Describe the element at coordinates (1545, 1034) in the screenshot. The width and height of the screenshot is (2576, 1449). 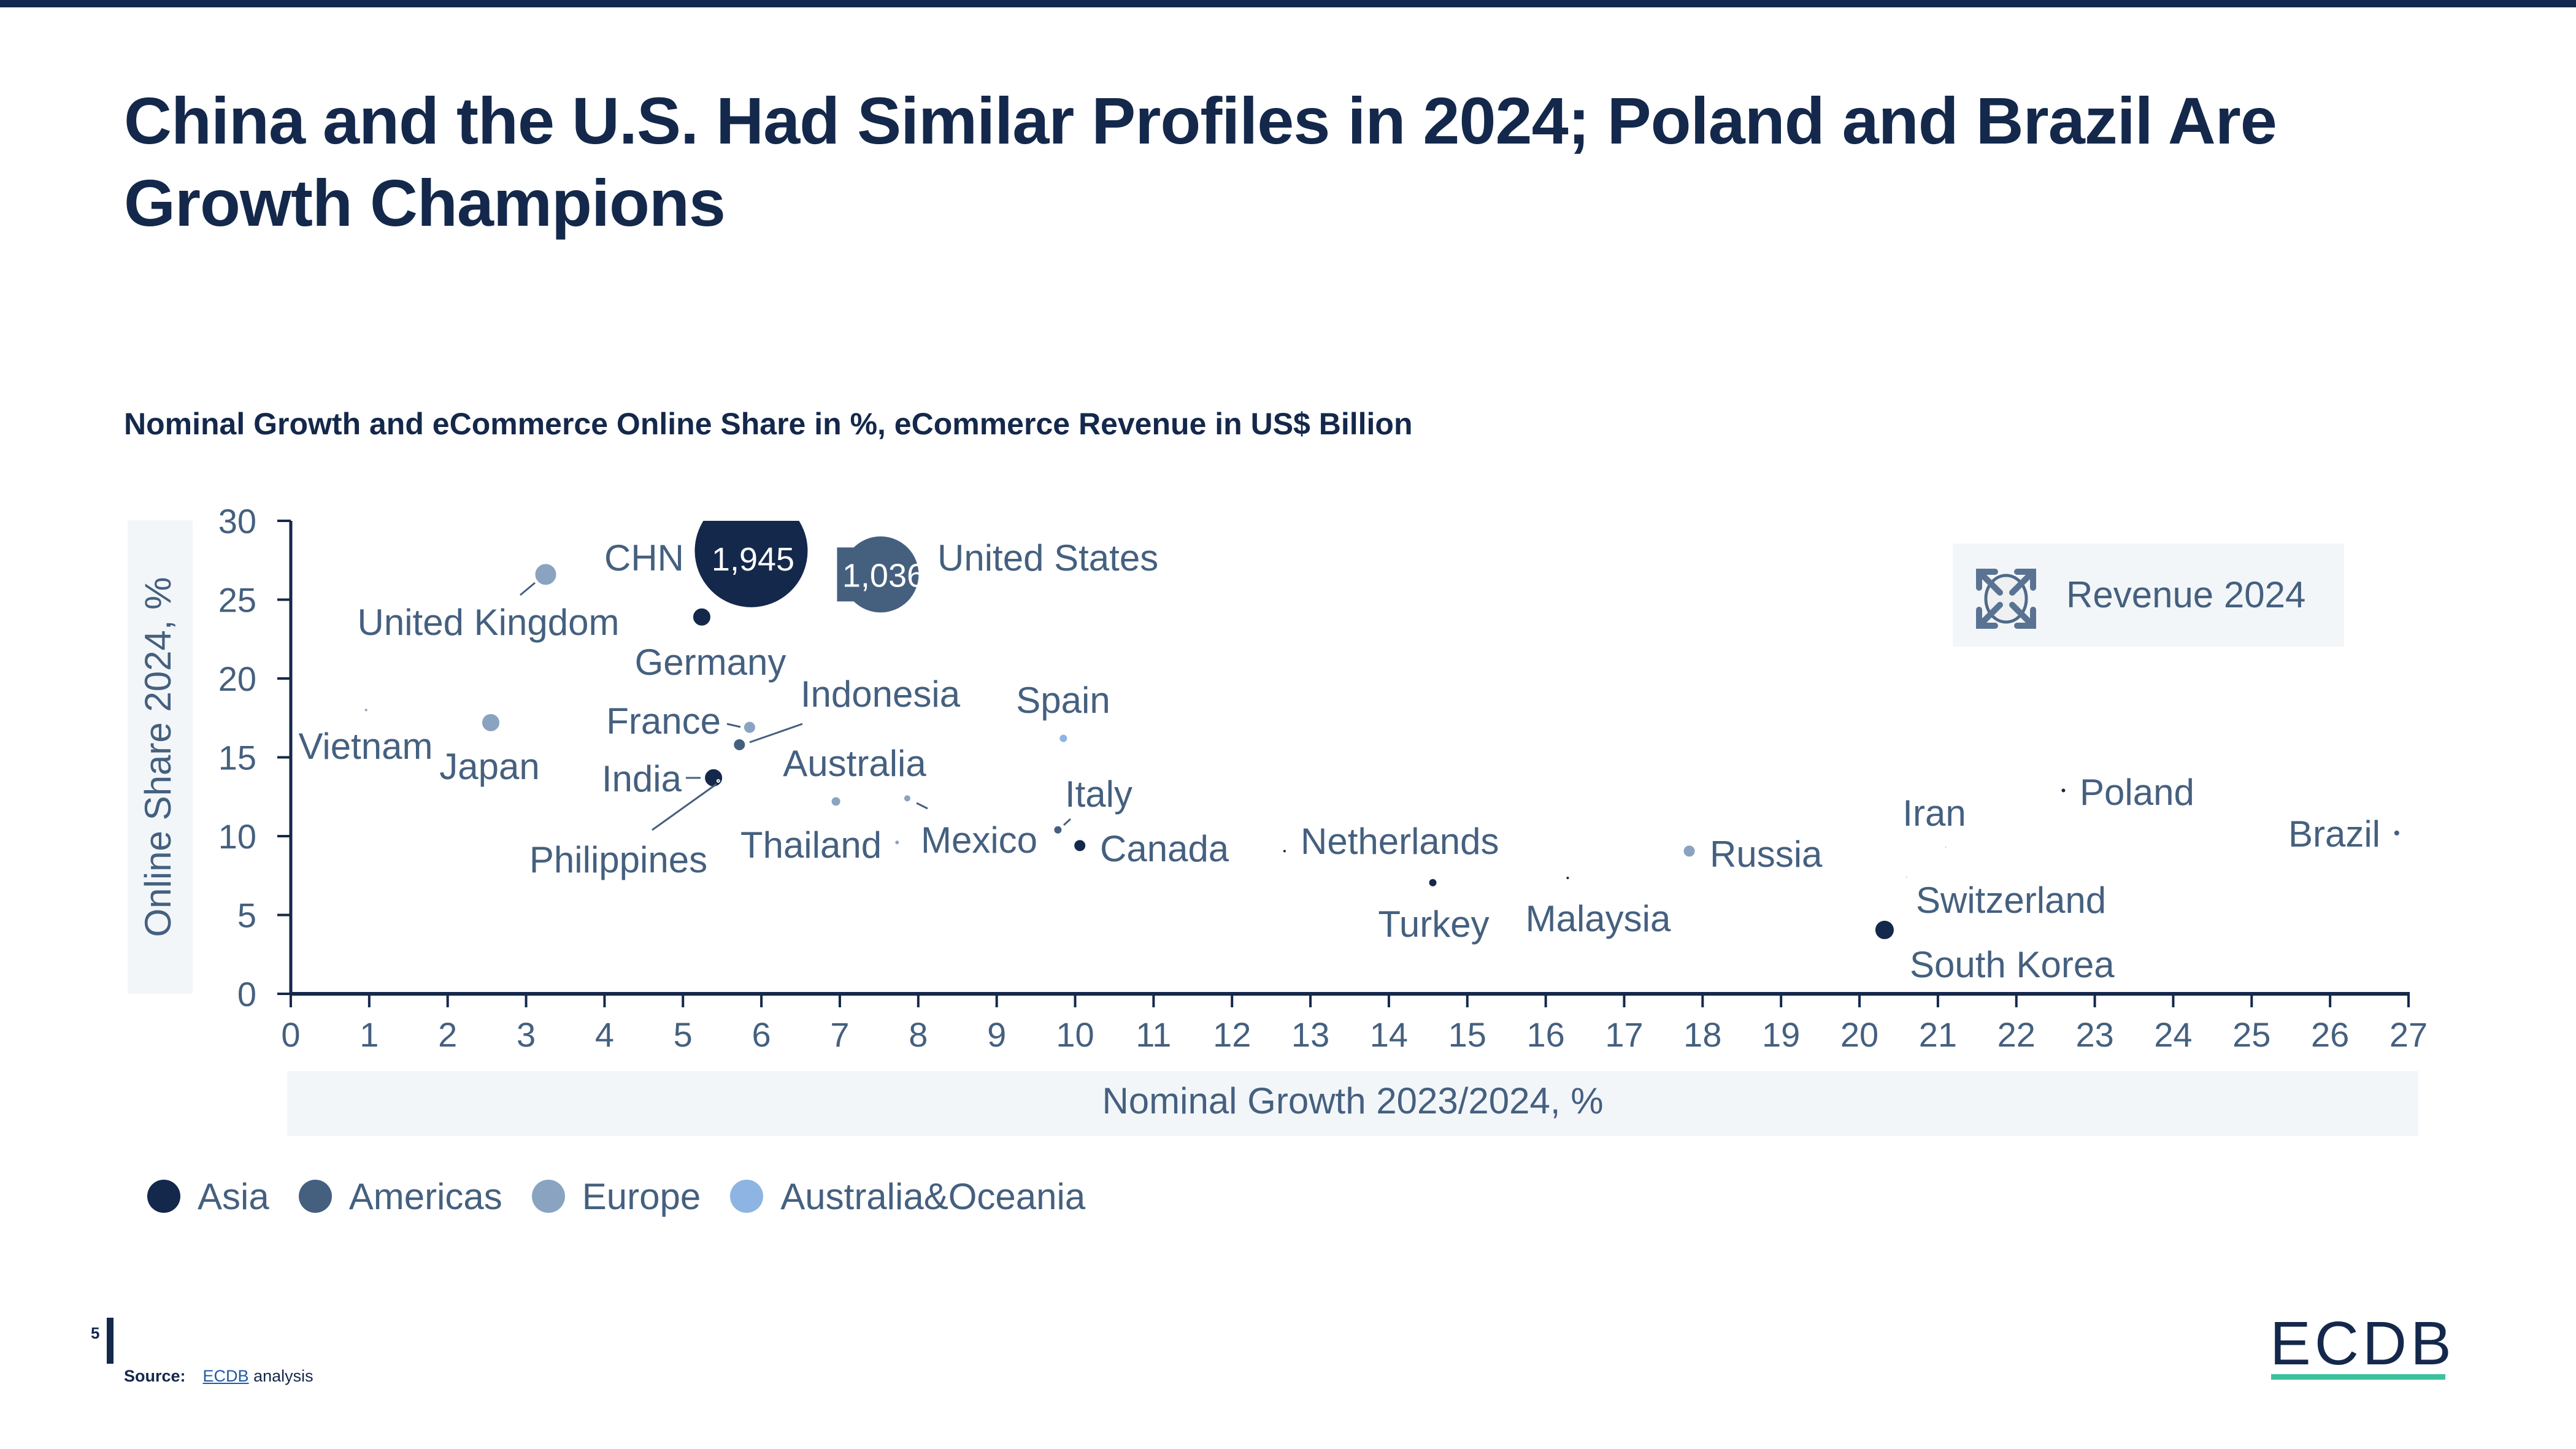
I see `x-tick-label: 16` at that location.